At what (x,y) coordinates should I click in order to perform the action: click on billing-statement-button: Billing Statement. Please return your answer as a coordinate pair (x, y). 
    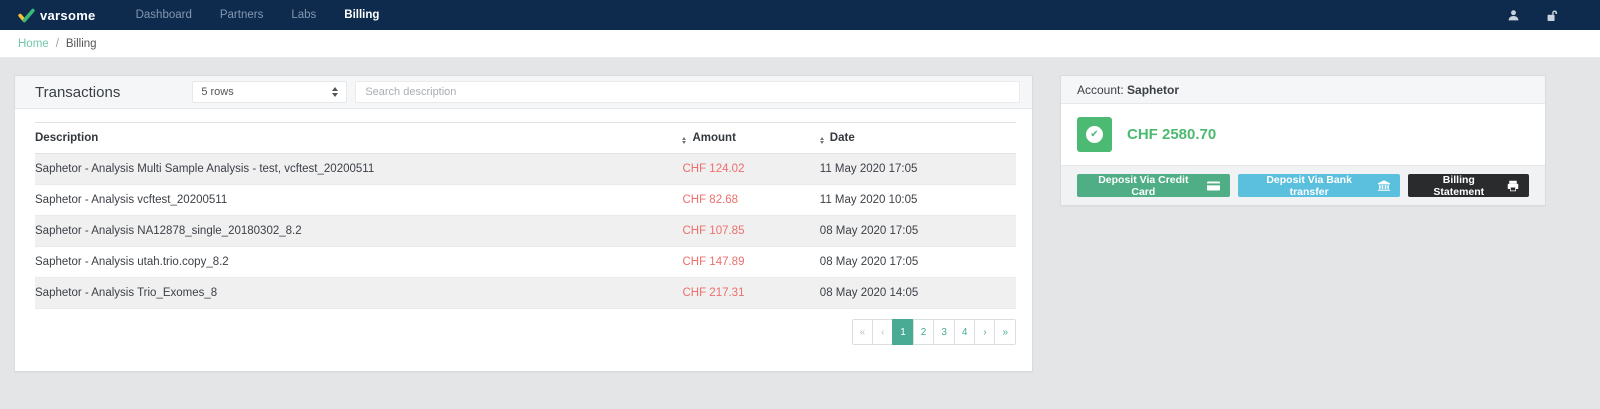
    Looking at the image, I should click on (1468, 186).